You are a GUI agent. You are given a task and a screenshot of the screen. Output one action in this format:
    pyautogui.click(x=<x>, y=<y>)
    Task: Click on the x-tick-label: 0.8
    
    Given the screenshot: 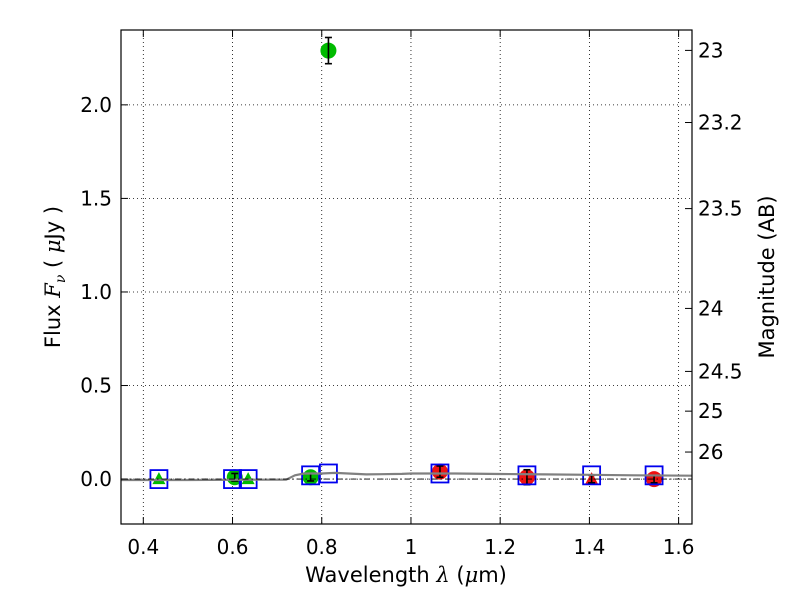 What is the action you would take?
    pyautogui.click(x=322, y=547)
    